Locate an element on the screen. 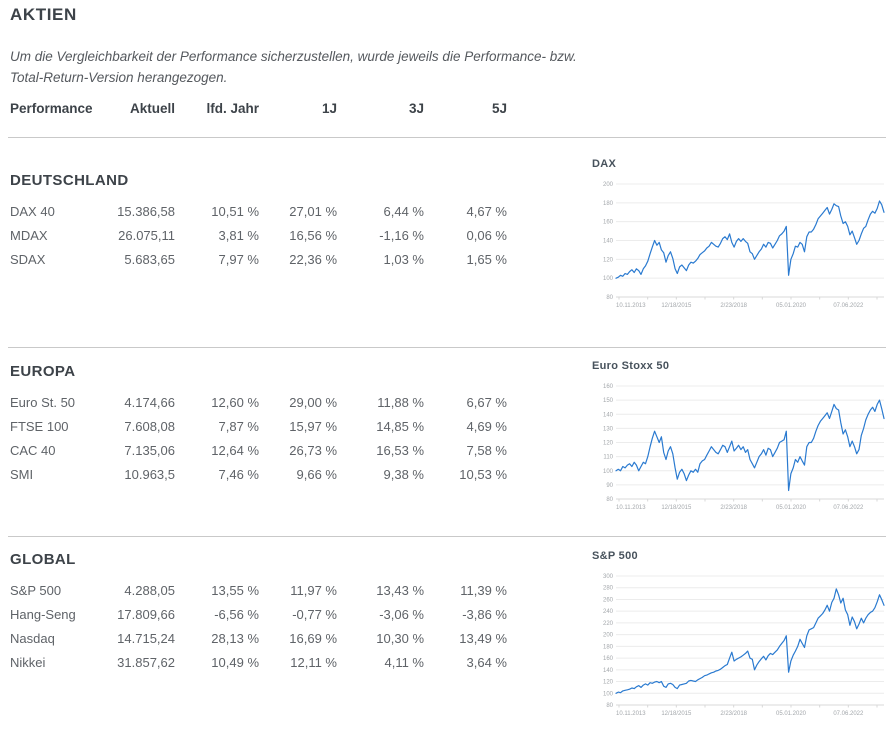 Image resolution: width=889 pixels, height=734 pixels. cell-aktuell: 5.683,65 is located at coordinates (149, 259).